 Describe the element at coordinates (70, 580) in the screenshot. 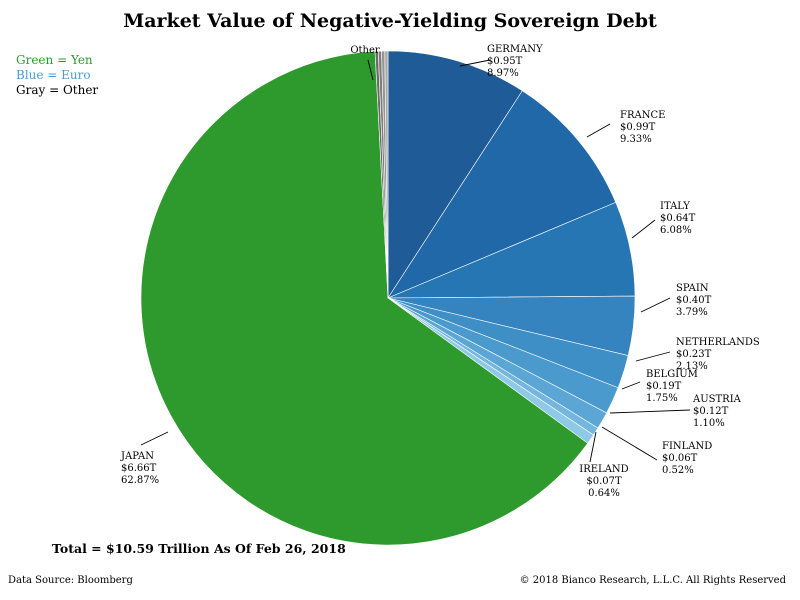

I see `data-source: Data Source: Bloomberg` at that location.